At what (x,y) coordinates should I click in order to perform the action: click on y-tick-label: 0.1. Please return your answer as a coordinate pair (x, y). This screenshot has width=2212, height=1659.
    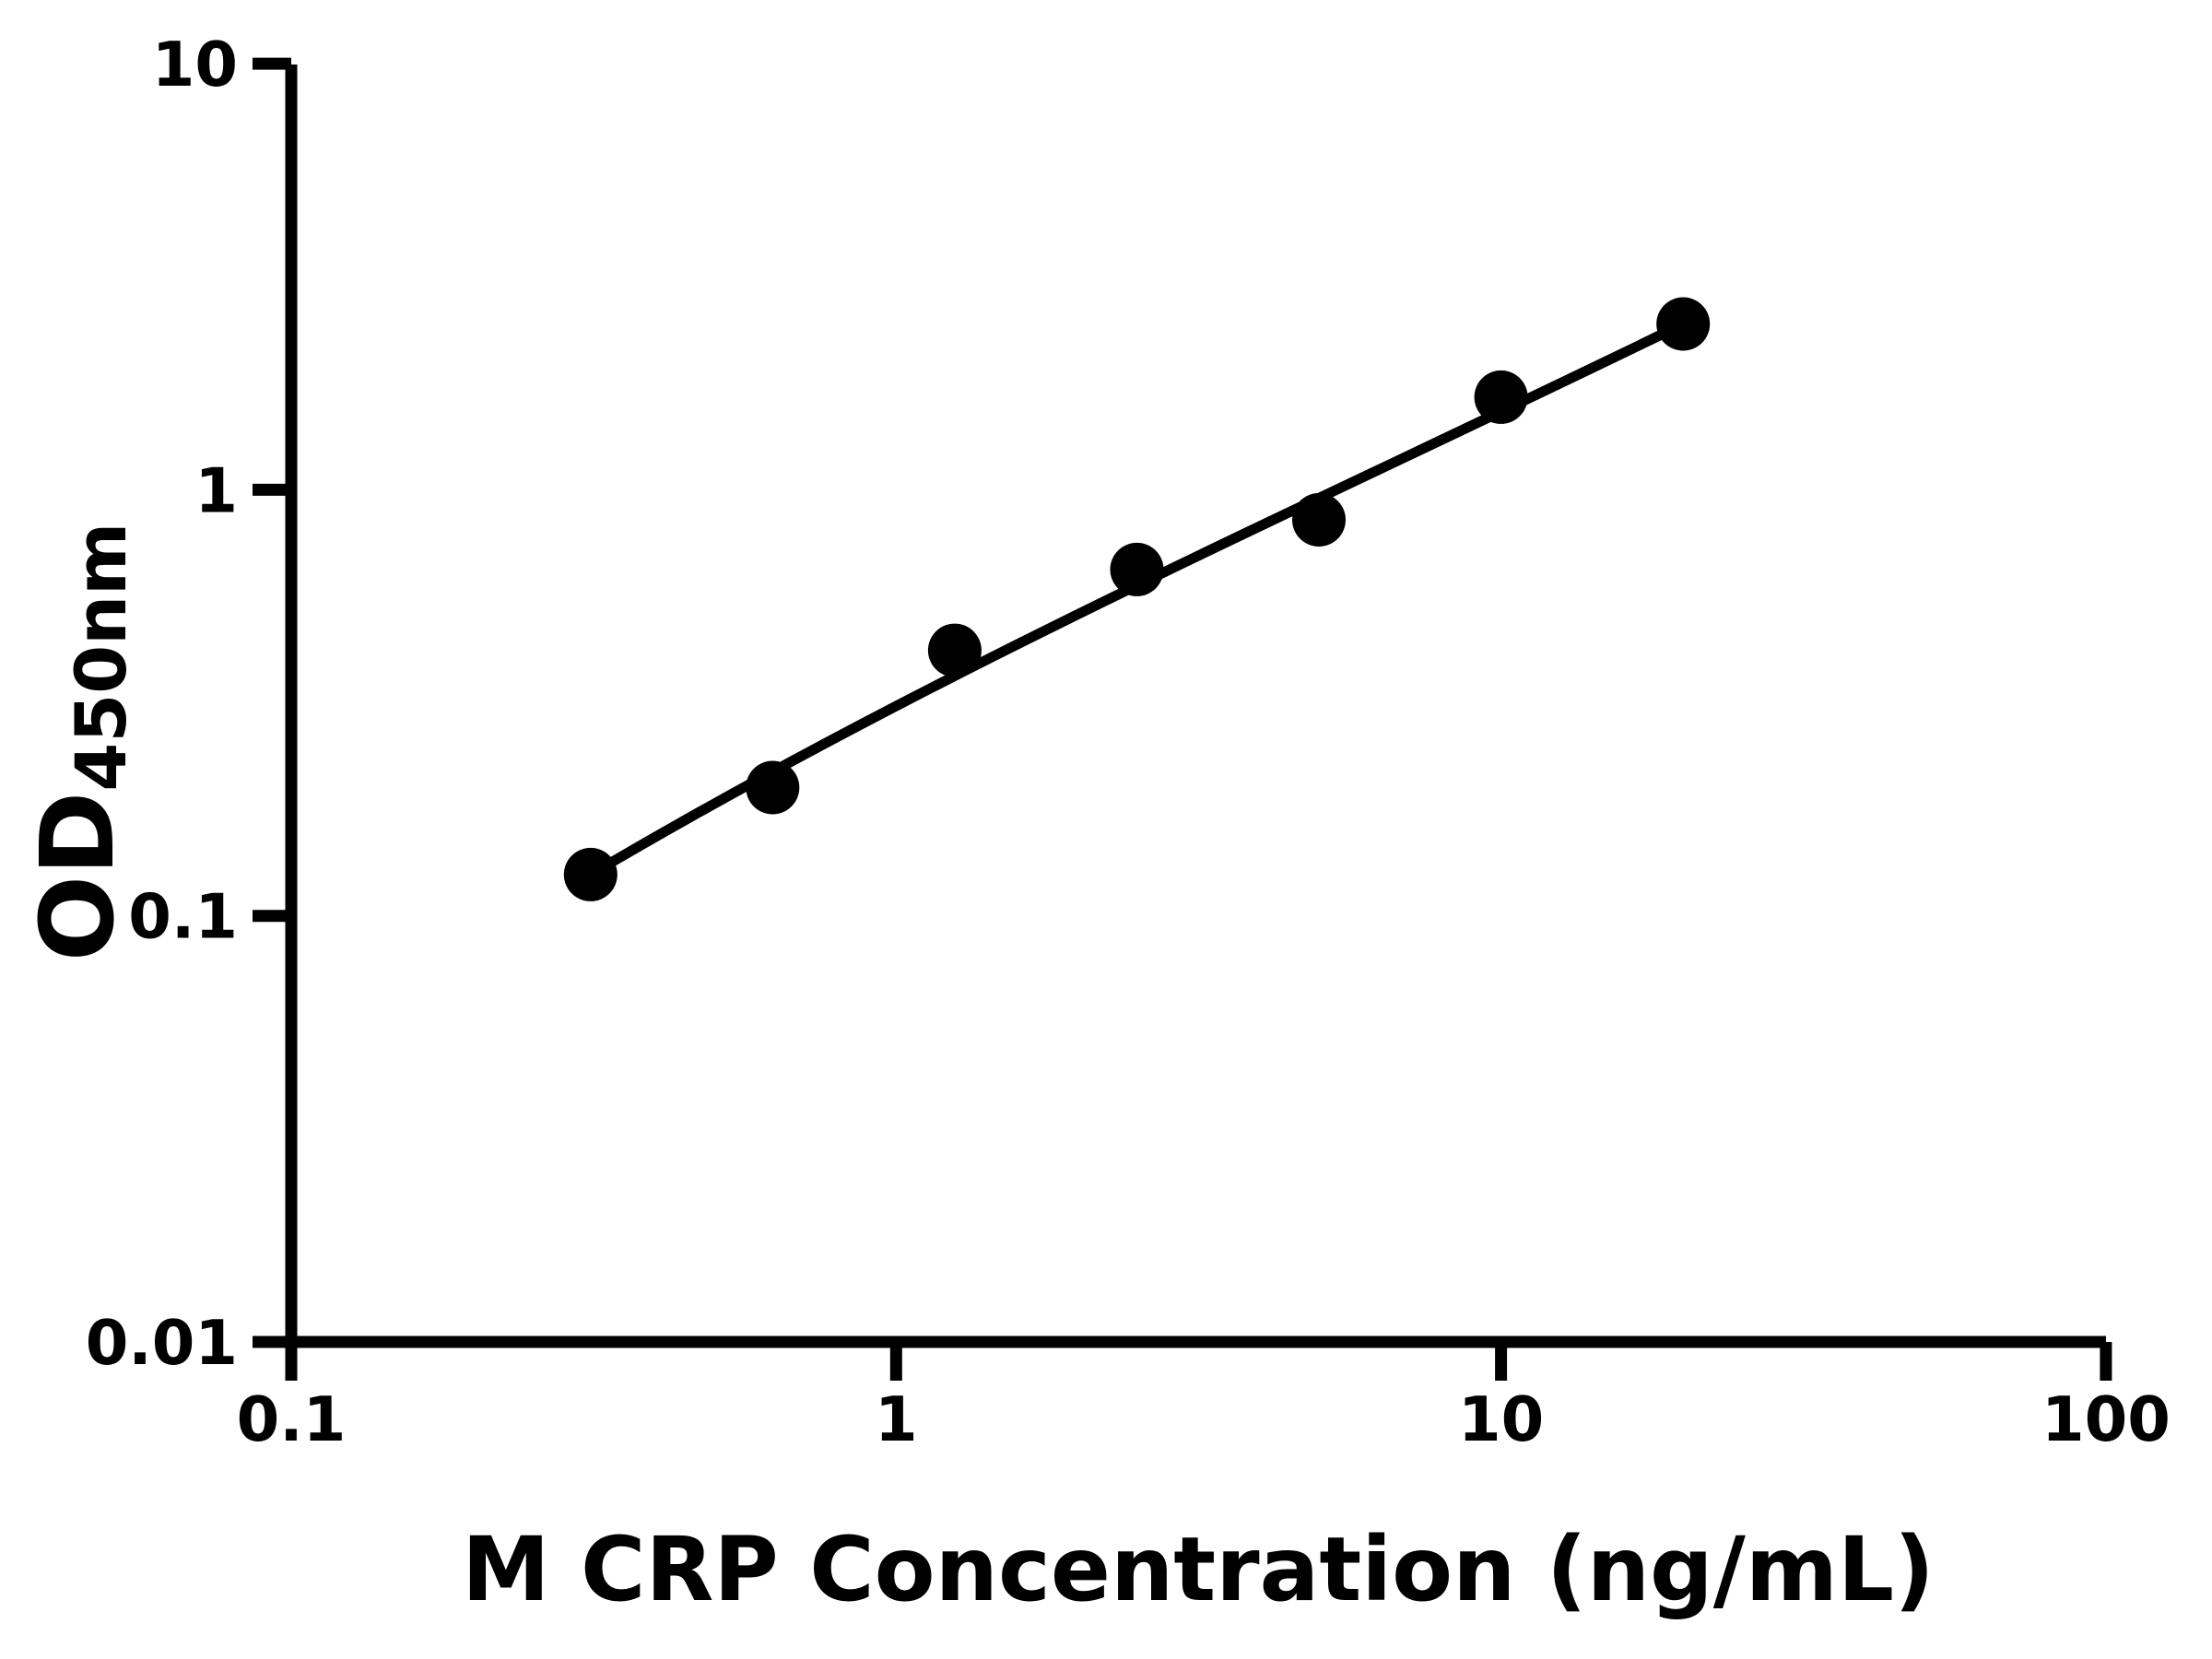
    Looking at the image, I should click on (183, 917).